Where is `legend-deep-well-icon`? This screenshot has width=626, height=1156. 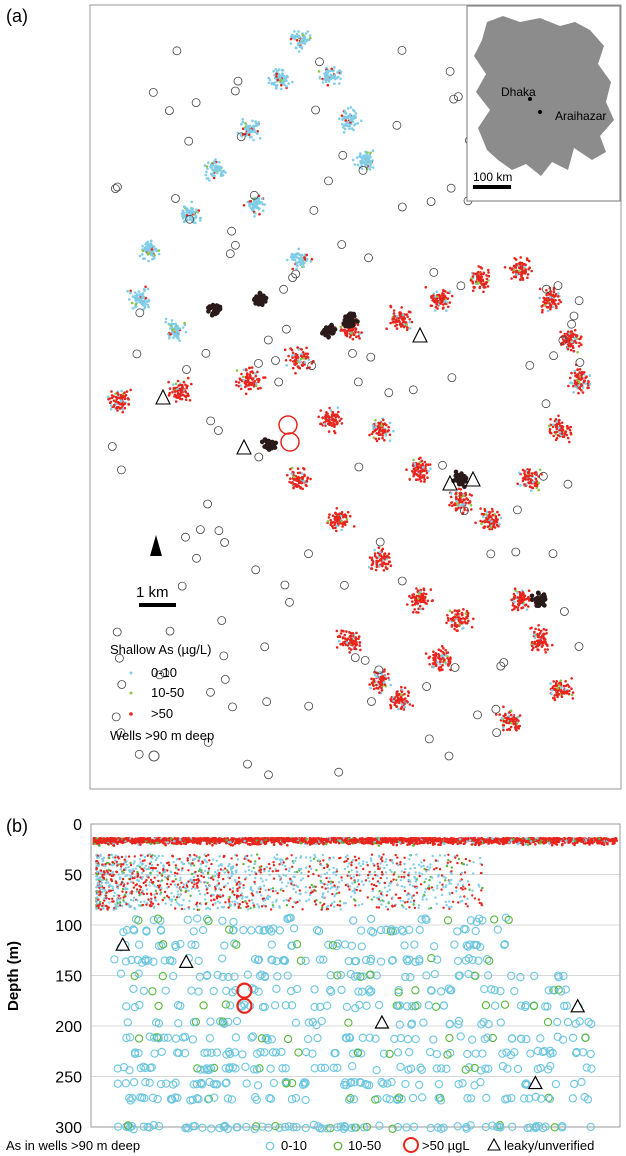 legend-deep-well-icon is located at coordinates (154, 756).